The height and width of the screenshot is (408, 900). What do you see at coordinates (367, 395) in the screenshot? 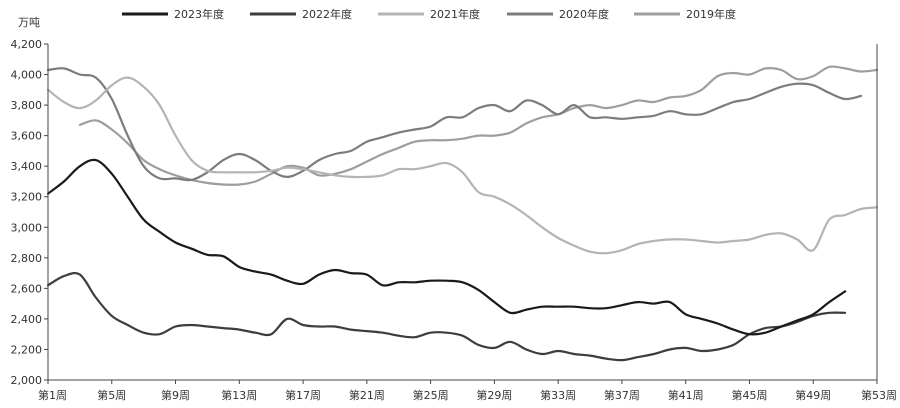
I see `x-tick-label: 第21周` at bounding box center [367, 395].